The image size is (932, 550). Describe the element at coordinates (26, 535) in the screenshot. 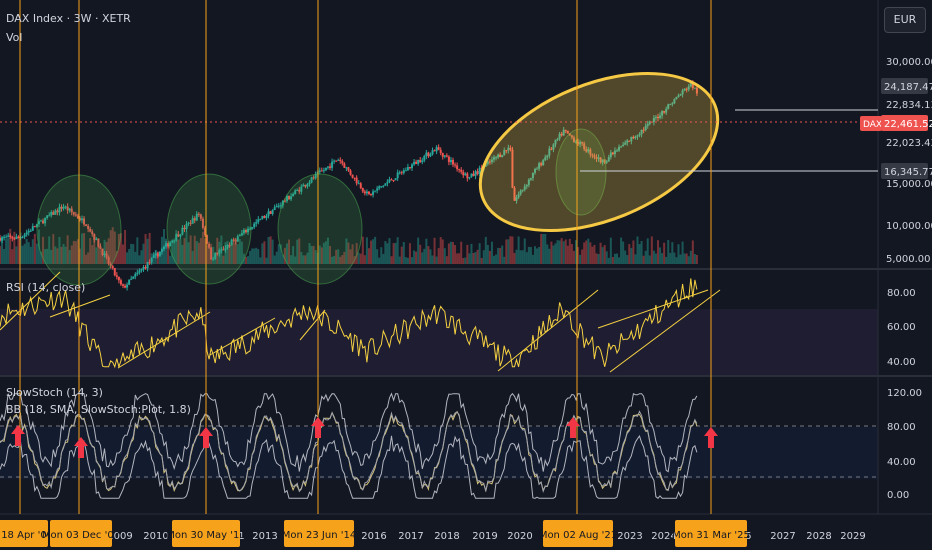

I see `date-marker-label: Tue 18 Apr '06` at that location.